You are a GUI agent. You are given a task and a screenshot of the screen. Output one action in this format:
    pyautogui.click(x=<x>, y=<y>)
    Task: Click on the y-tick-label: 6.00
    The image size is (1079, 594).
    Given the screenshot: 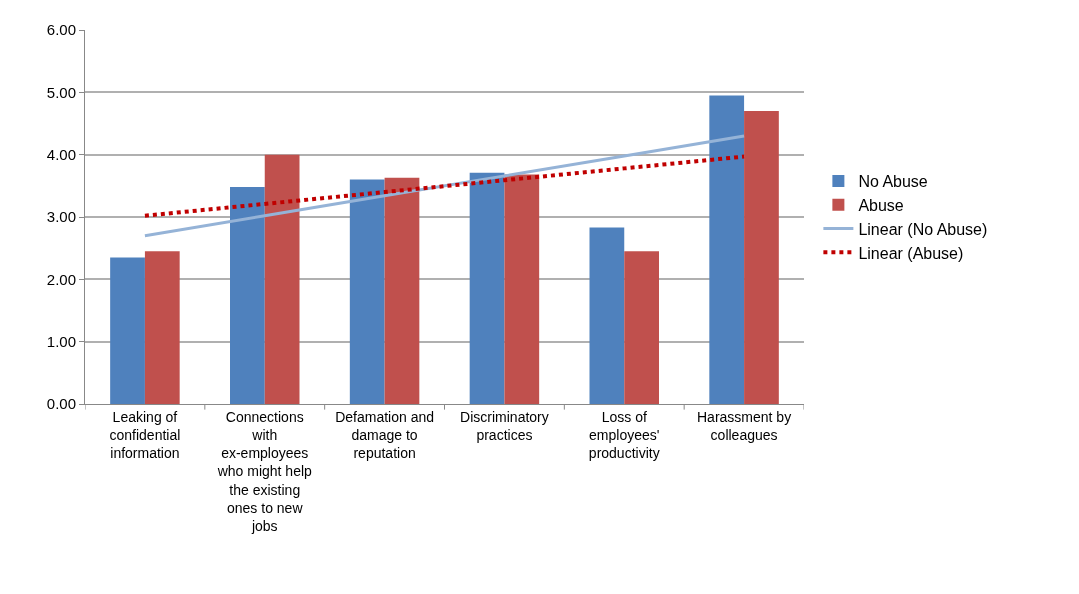 What is the action you would take?
    pyautogui.click(x=61, y=30)
    